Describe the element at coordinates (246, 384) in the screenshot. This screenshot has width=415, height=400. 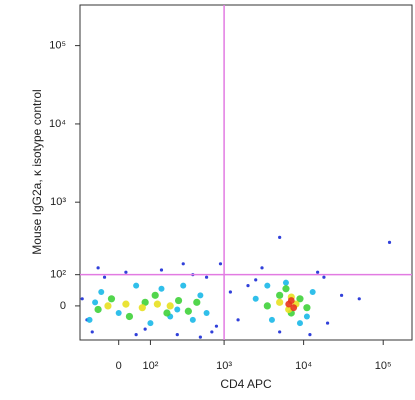
I see `x-axis-title: CD4 APC` at that location.